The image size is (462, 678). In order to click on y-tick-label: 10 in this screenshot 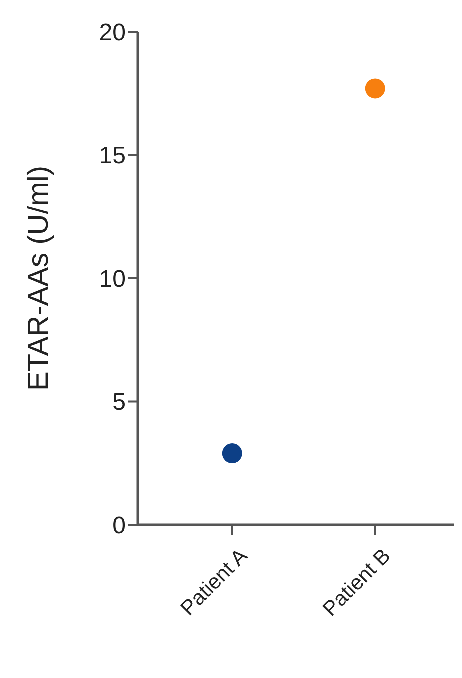, I will do `click(112, 279)`.